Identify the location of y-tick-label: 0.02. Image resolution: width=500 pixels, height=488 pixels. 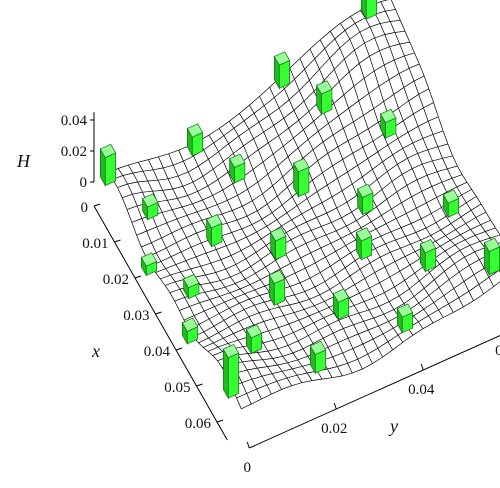
(334, 429).